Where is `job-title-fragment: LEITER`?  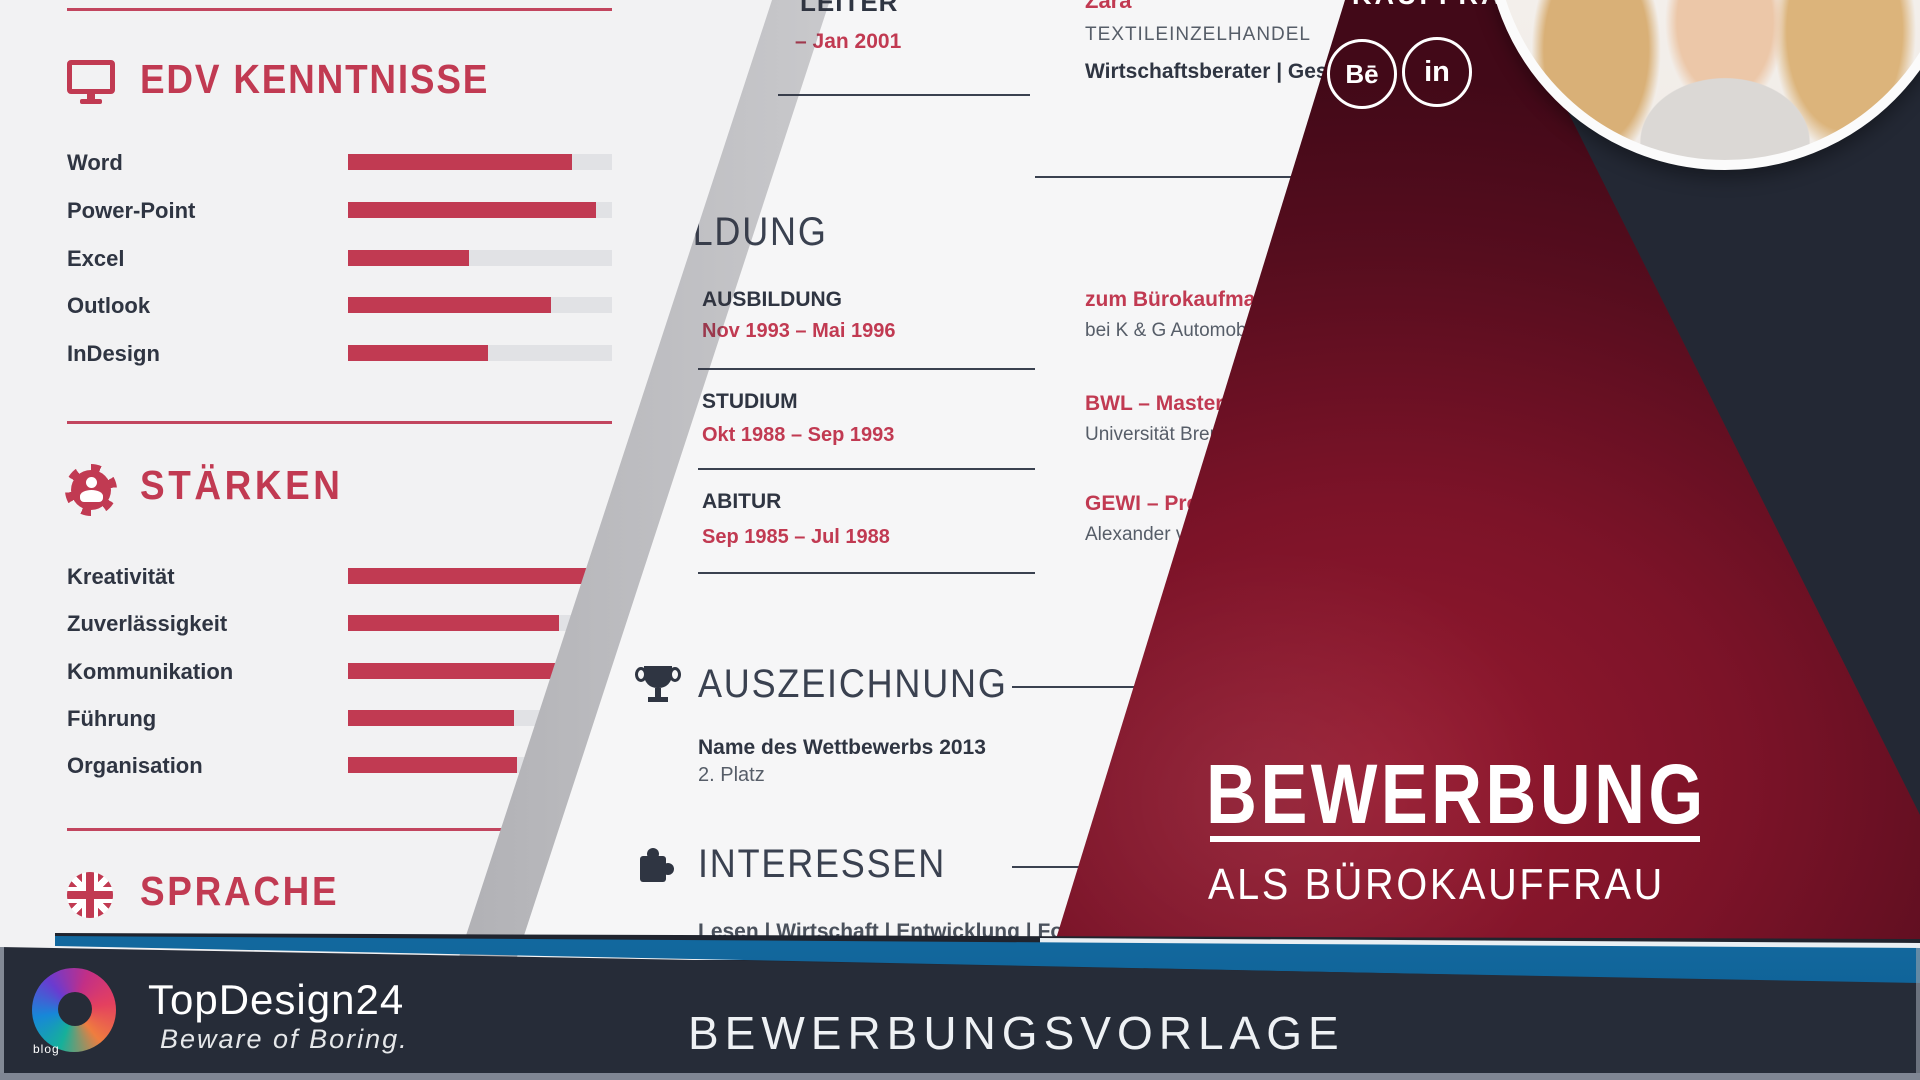 job-title-fragment: LEITER is located at coordinates (849, 8).